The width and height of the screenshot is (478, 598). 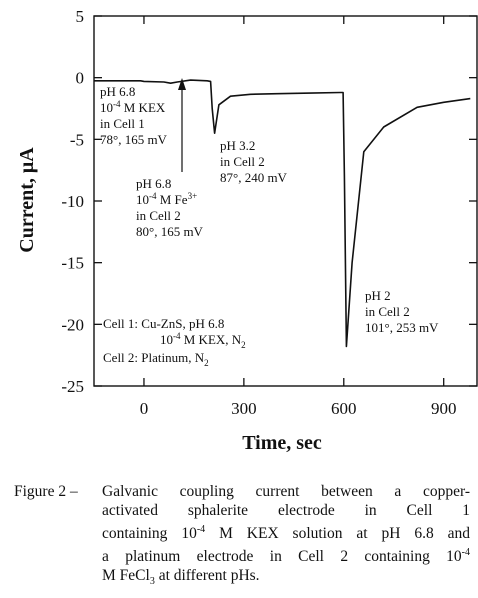 What do you see at coordinates (182, 84) in the screenshot?
I see `fe-addition-arrowhead` at bounding box center [182, 84].